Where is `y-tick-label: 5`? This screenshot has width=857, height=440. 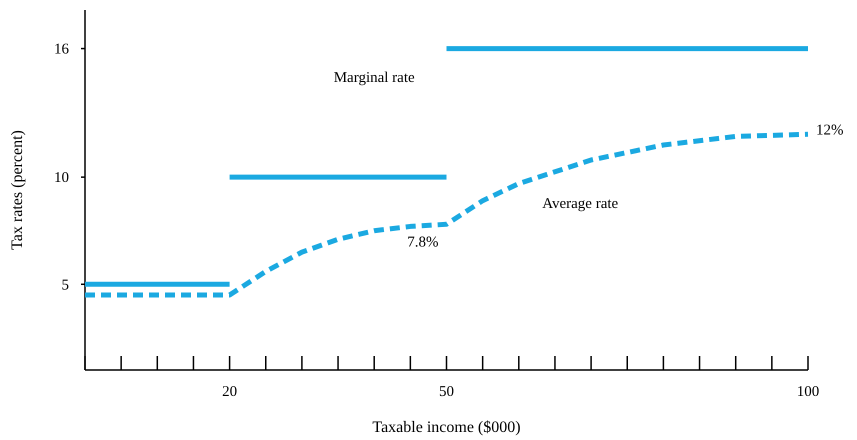
y-tick-label: 5 is located at coordinates (65, 285).